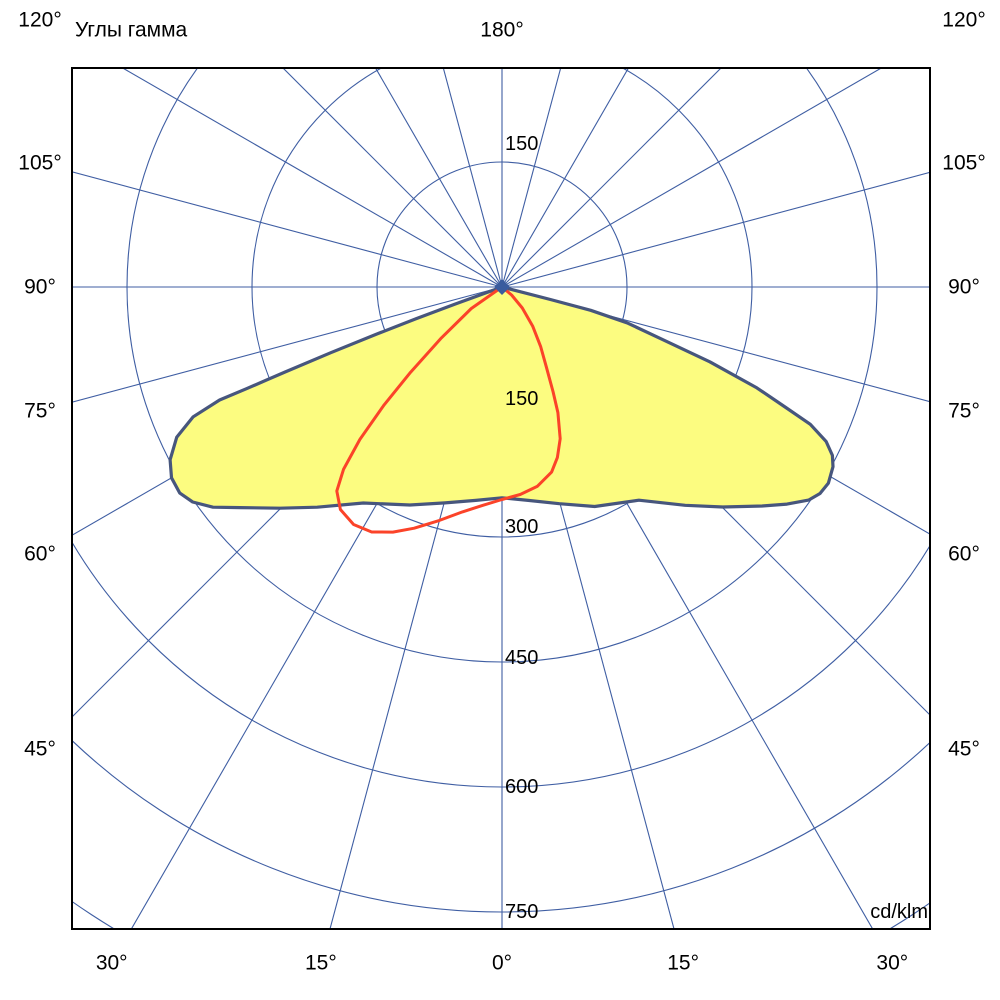  I want to click on right-axis-label-60: 60°, so click(964, 554).